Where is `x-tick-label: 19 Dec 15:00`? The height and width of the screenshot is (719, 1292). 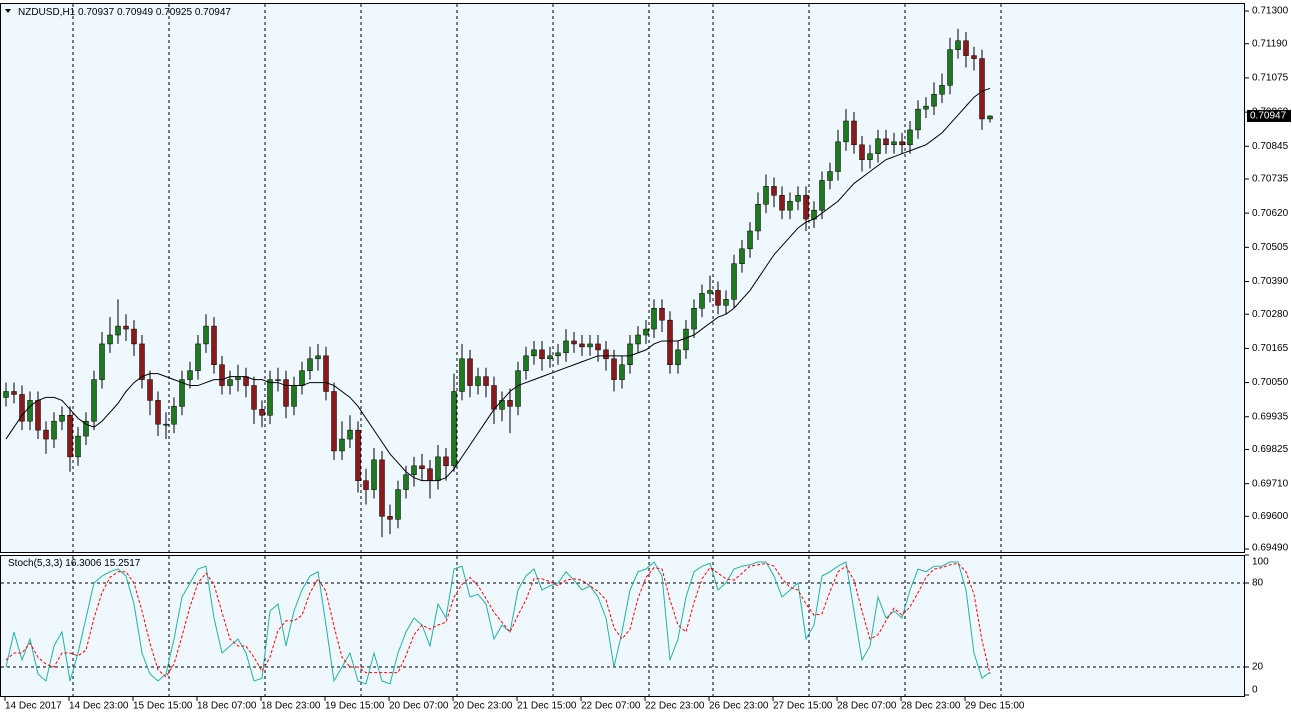 x-tick-label: 19 Dec 15:00 is located at coordinates (355, 706).